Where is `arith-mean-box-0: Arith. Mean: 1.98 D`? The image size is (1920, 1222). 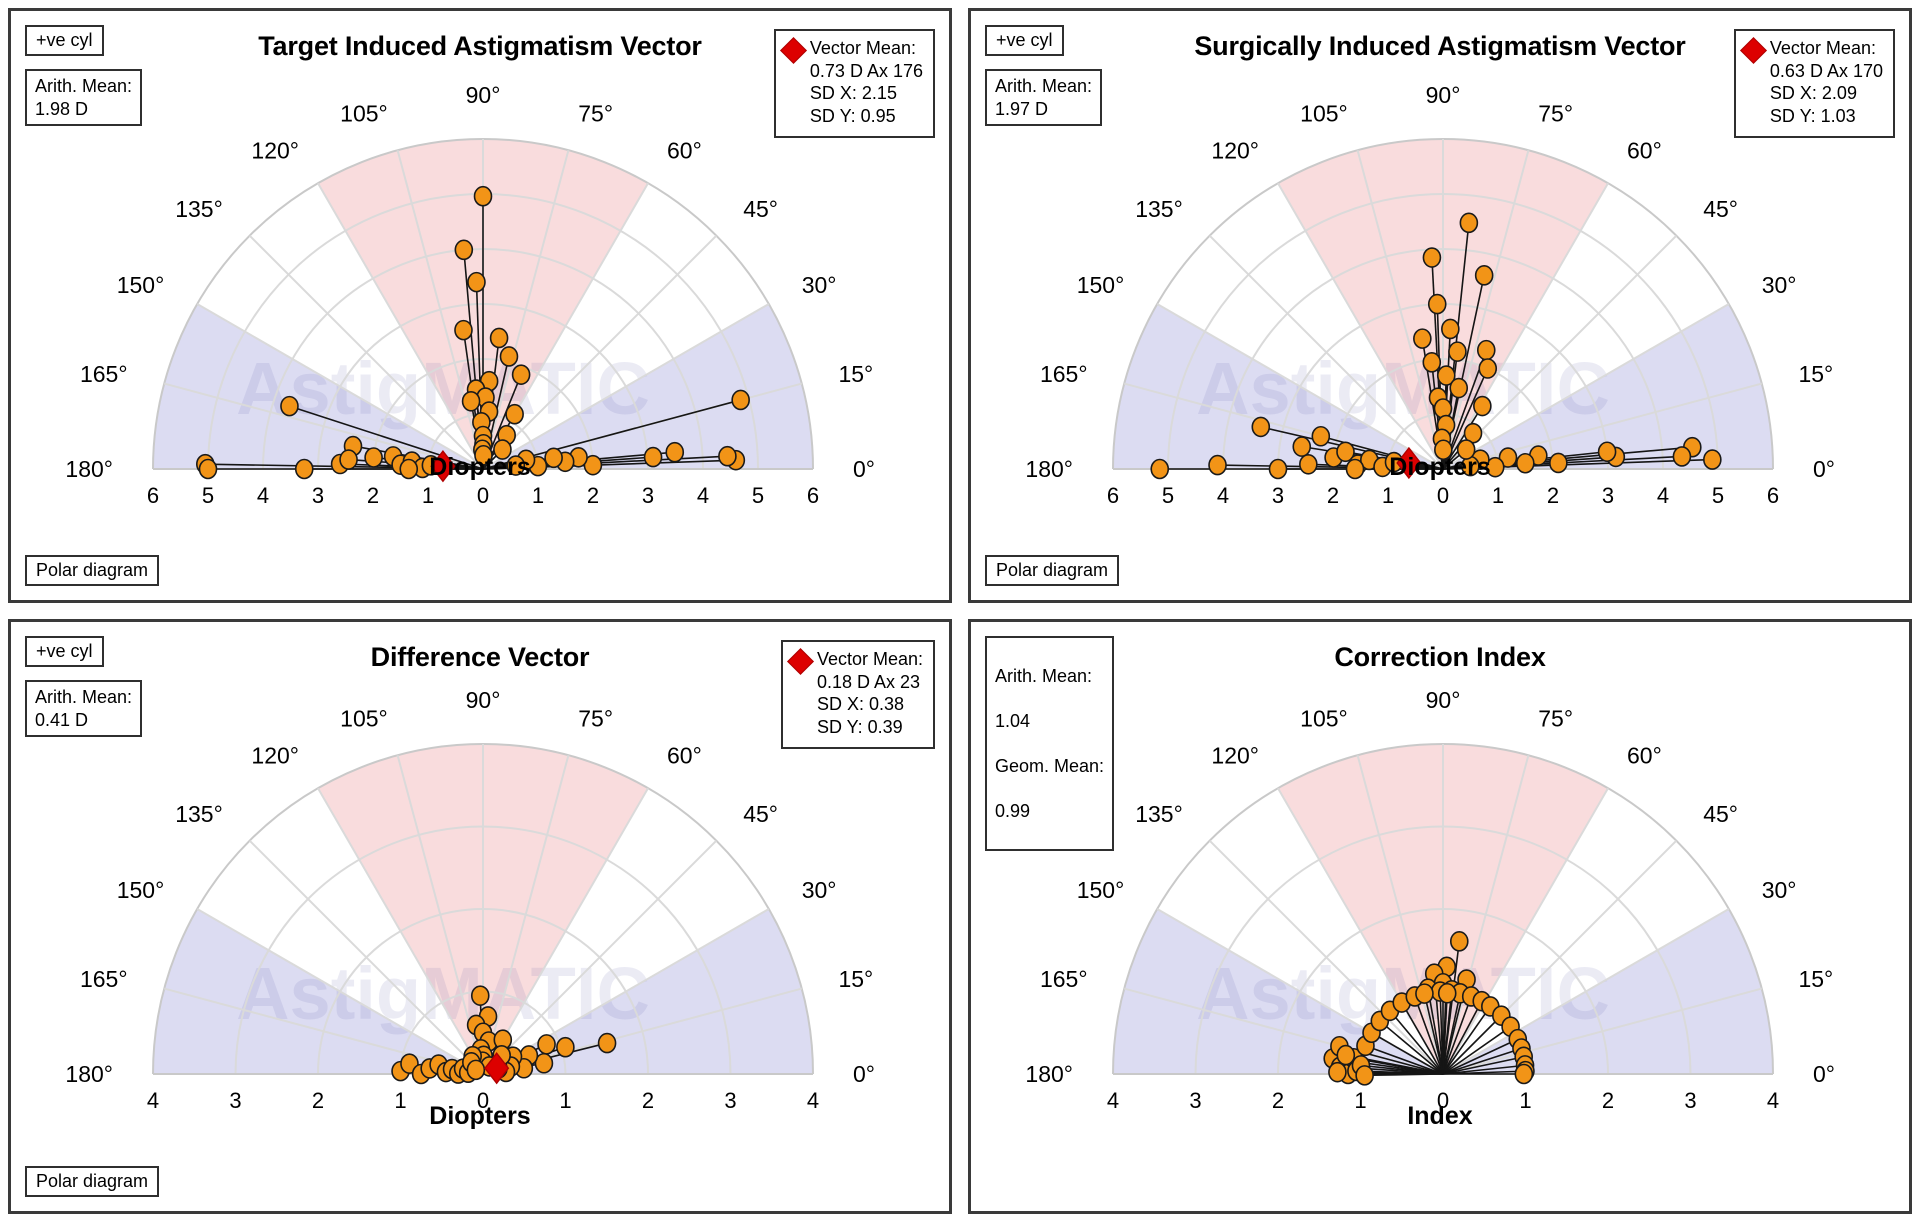 arith-mean-box-0: Arith. Mean: 1.98 D is located at coordinates (84, 97).